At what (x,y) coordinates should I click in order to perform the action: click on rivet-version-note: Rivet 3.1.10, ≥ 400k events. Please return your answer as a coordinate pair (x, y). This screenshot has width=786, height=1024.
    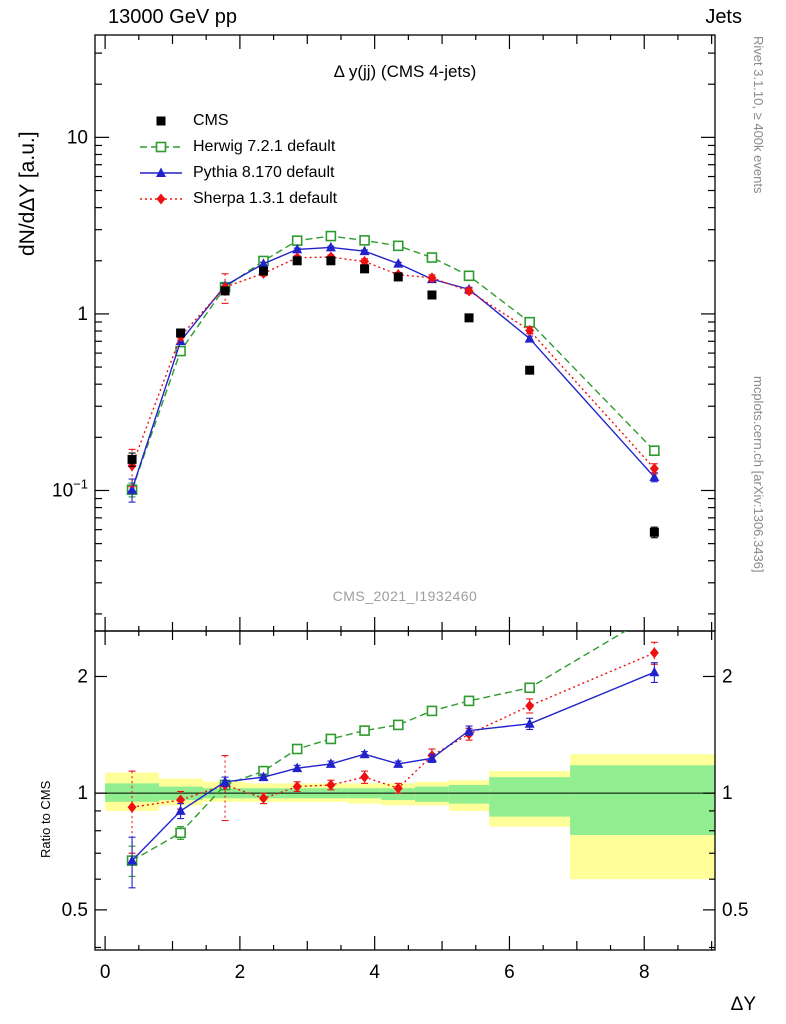
    Looking at the image, I should click on (758, 115).